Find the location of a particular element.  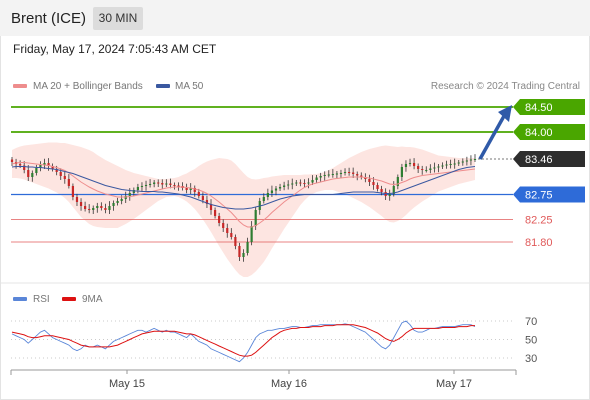

legend-ma50: MA 50 is located at coordinates (189, 86).